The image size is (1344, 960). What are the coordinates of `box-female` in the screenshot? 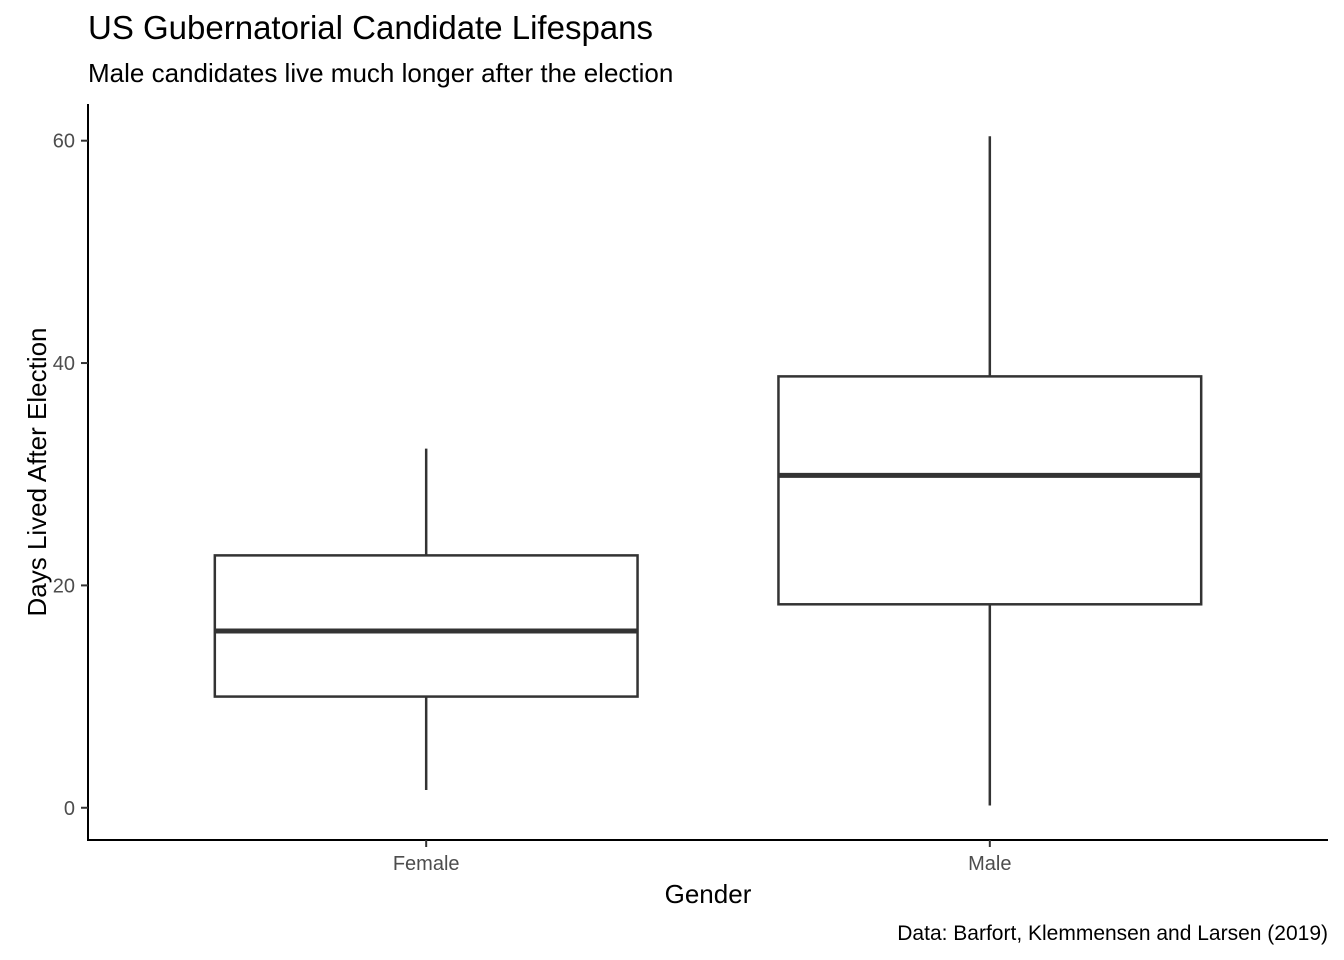 It's located at (426, 619).